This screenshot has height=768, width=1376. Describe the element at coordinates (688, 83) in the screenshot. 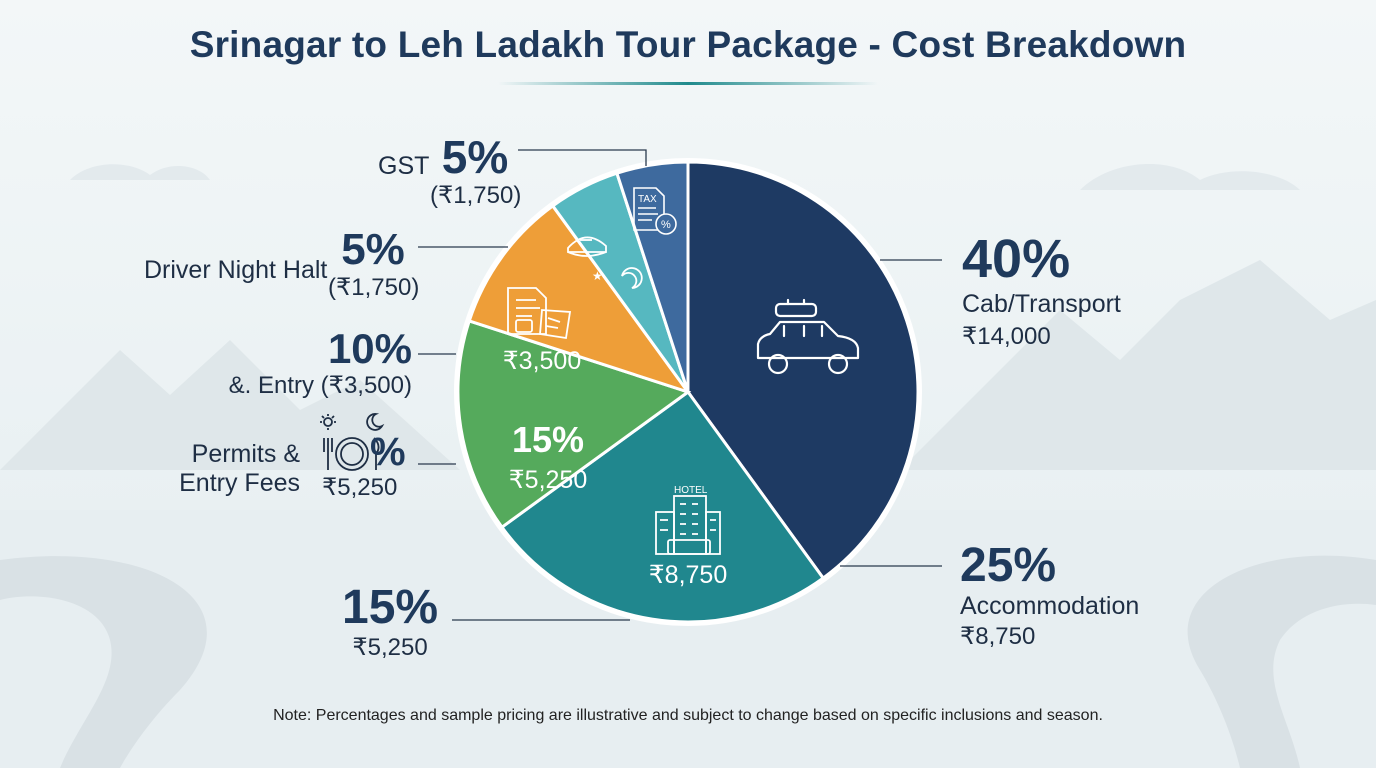

I see `title-underline` at that location.